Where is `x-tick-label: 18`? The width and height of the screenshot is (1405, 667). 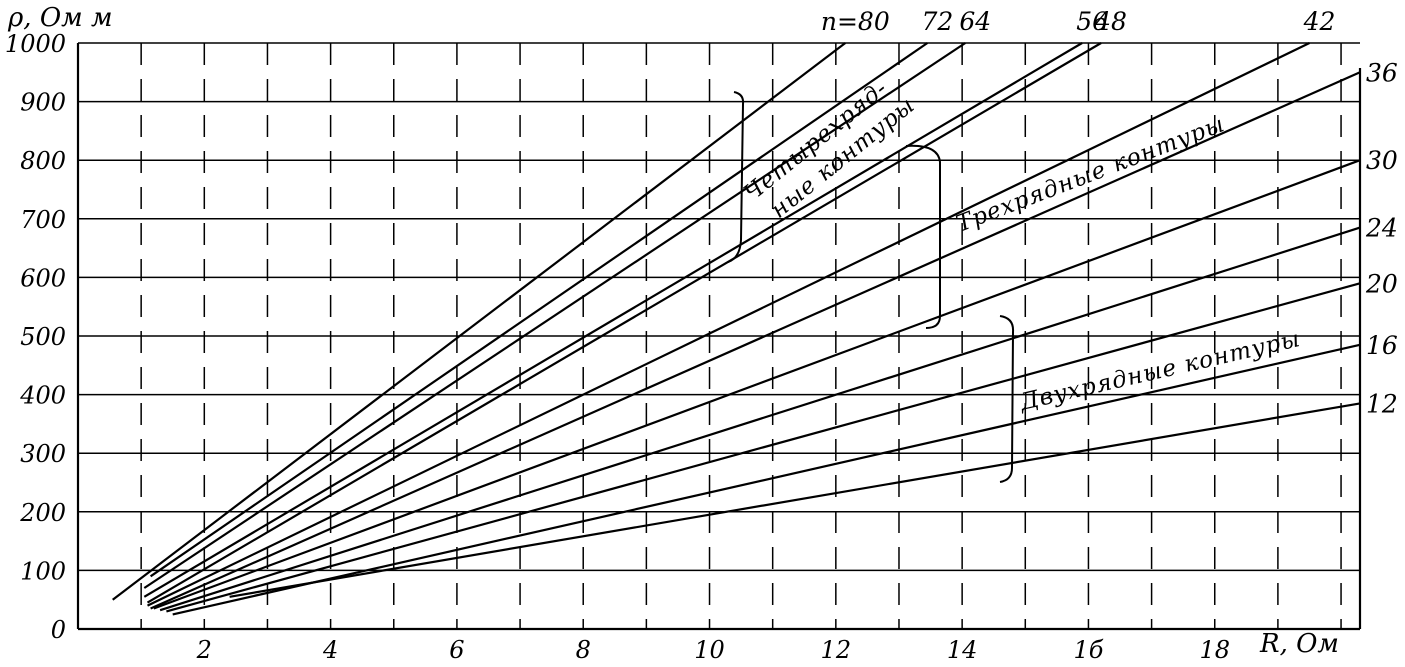 x-tick-label: 18 is located at coordinates (1214, 650).